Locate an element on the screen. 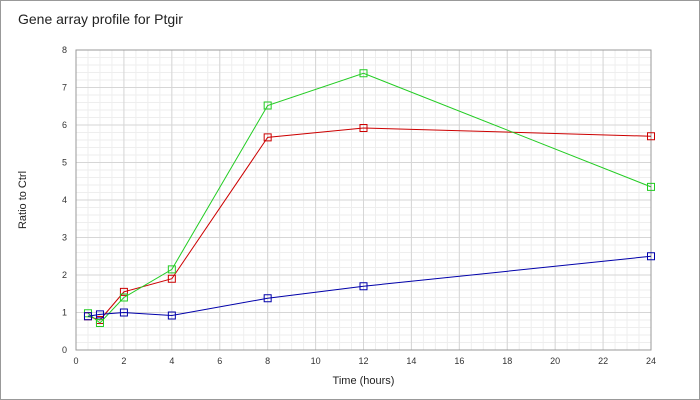  x-axis-label: Time (hours) is located at coordinates (364, 381).